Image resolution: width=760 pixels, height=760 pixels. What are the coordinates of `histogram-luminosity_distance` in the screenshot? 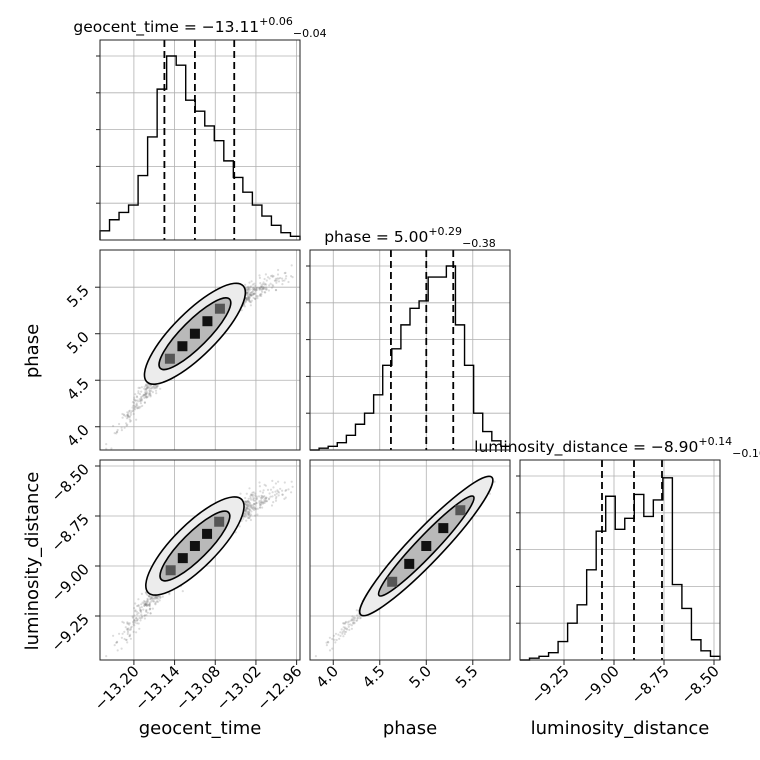 It's located at (620, 569).